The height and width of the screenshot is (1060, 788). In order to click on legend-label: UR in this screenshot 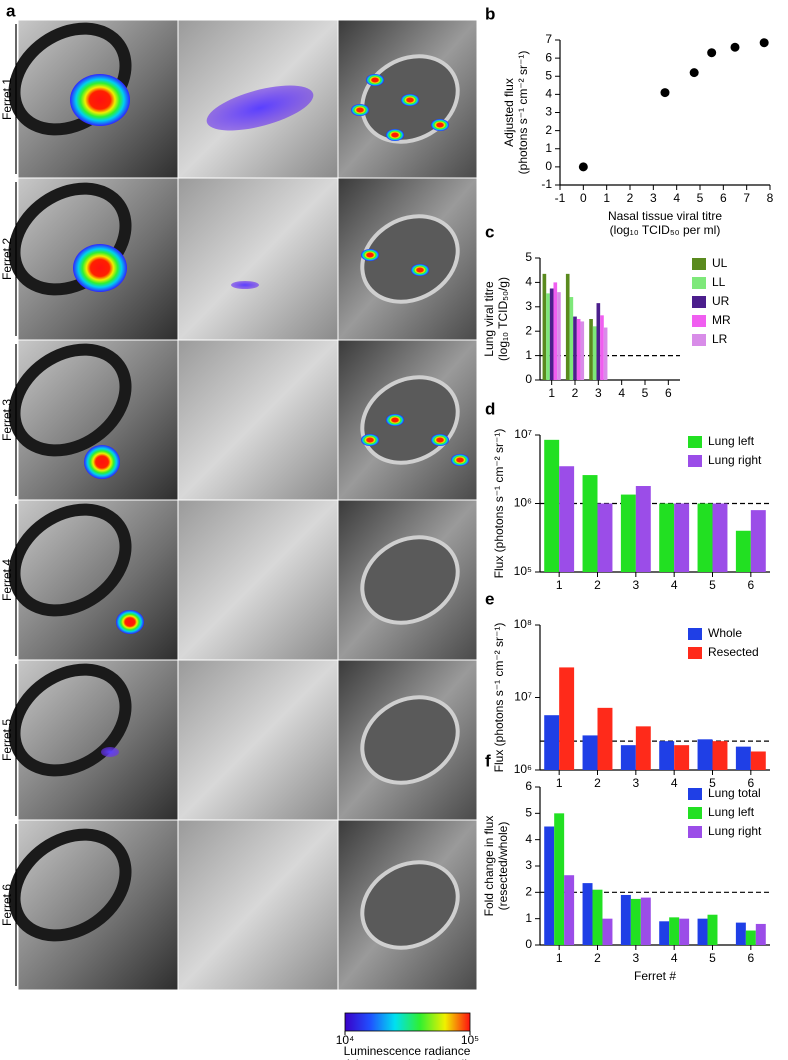, I will do `click(721, 301)`.